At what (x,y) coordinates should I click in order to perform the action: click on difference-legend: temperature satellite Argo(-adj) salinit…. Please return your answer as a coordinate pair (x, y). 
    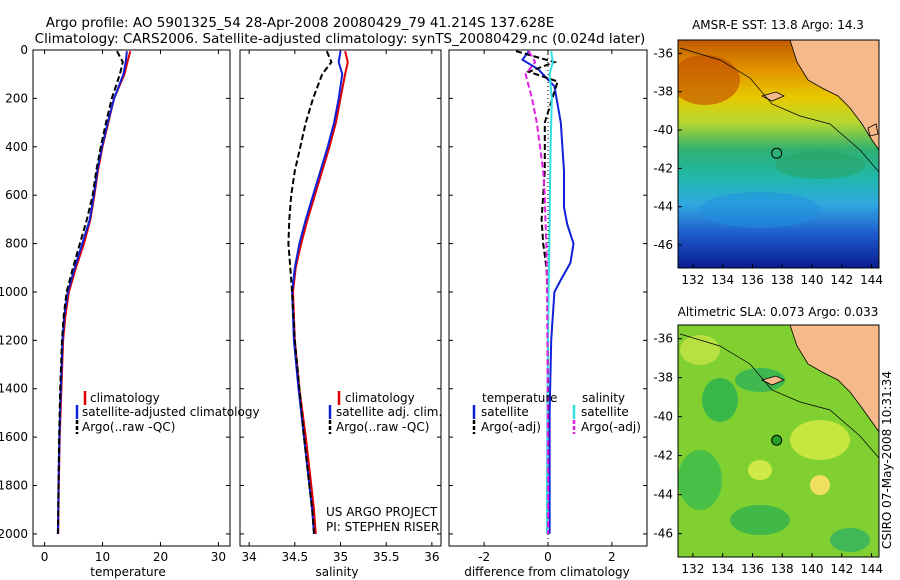
    Looking at the image, I should click on (556, 412).